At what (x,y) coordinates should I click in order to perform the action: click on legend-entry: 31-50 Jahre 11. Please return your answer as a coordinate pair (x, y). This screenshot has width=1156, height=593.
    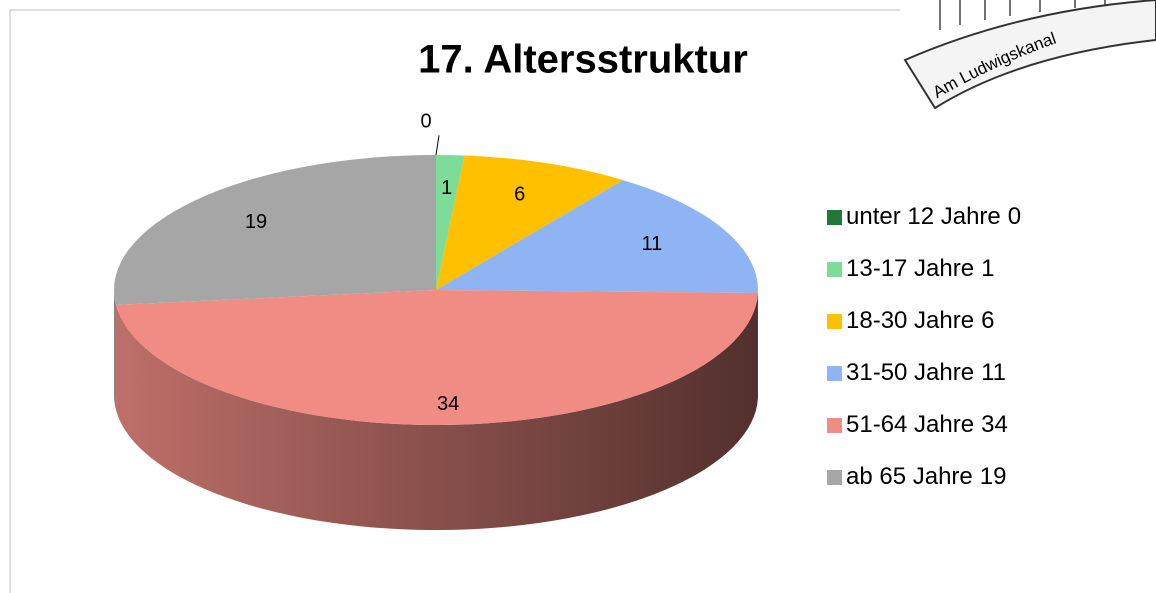
    Looking at the image, I should click on (916, 372).